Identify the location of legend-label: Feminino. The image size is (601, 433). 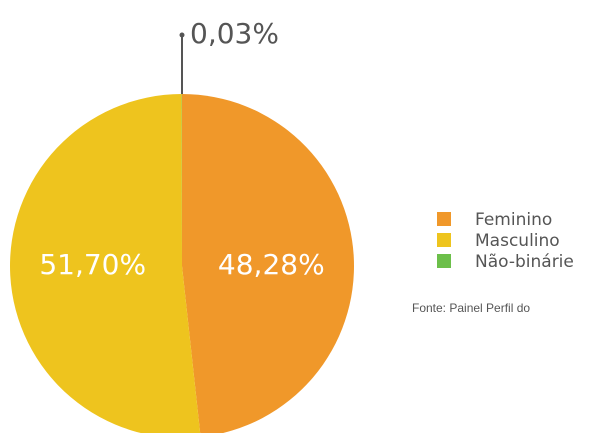
(513, 220).